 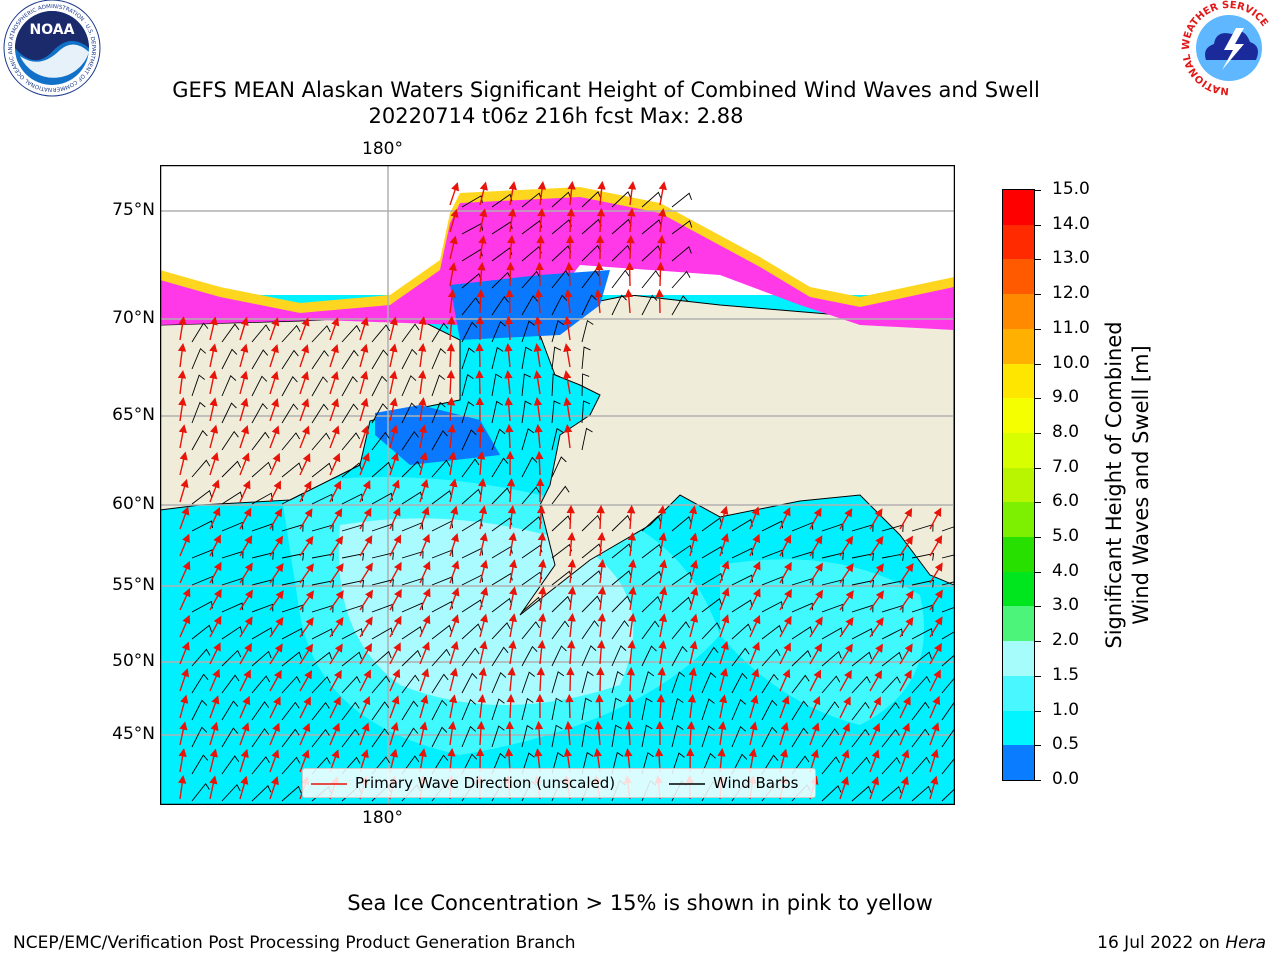 What do you see at coordinates (1066, 605) in the screenshot?
I see `colorbar-tick-label: 3.0` at bounding box center [1066, 605].